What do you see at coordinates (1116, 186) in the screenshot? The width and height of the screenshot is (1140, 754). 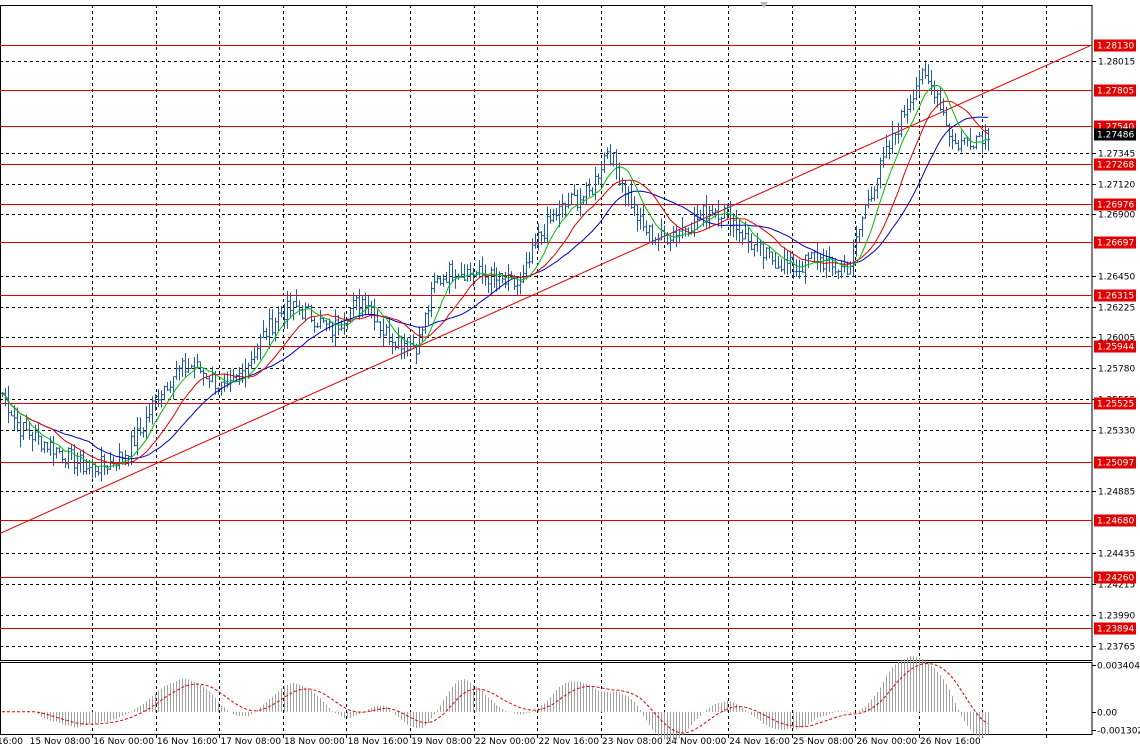 I see `price-axis-label: 1.27120` at bounding box center [1116, 186].